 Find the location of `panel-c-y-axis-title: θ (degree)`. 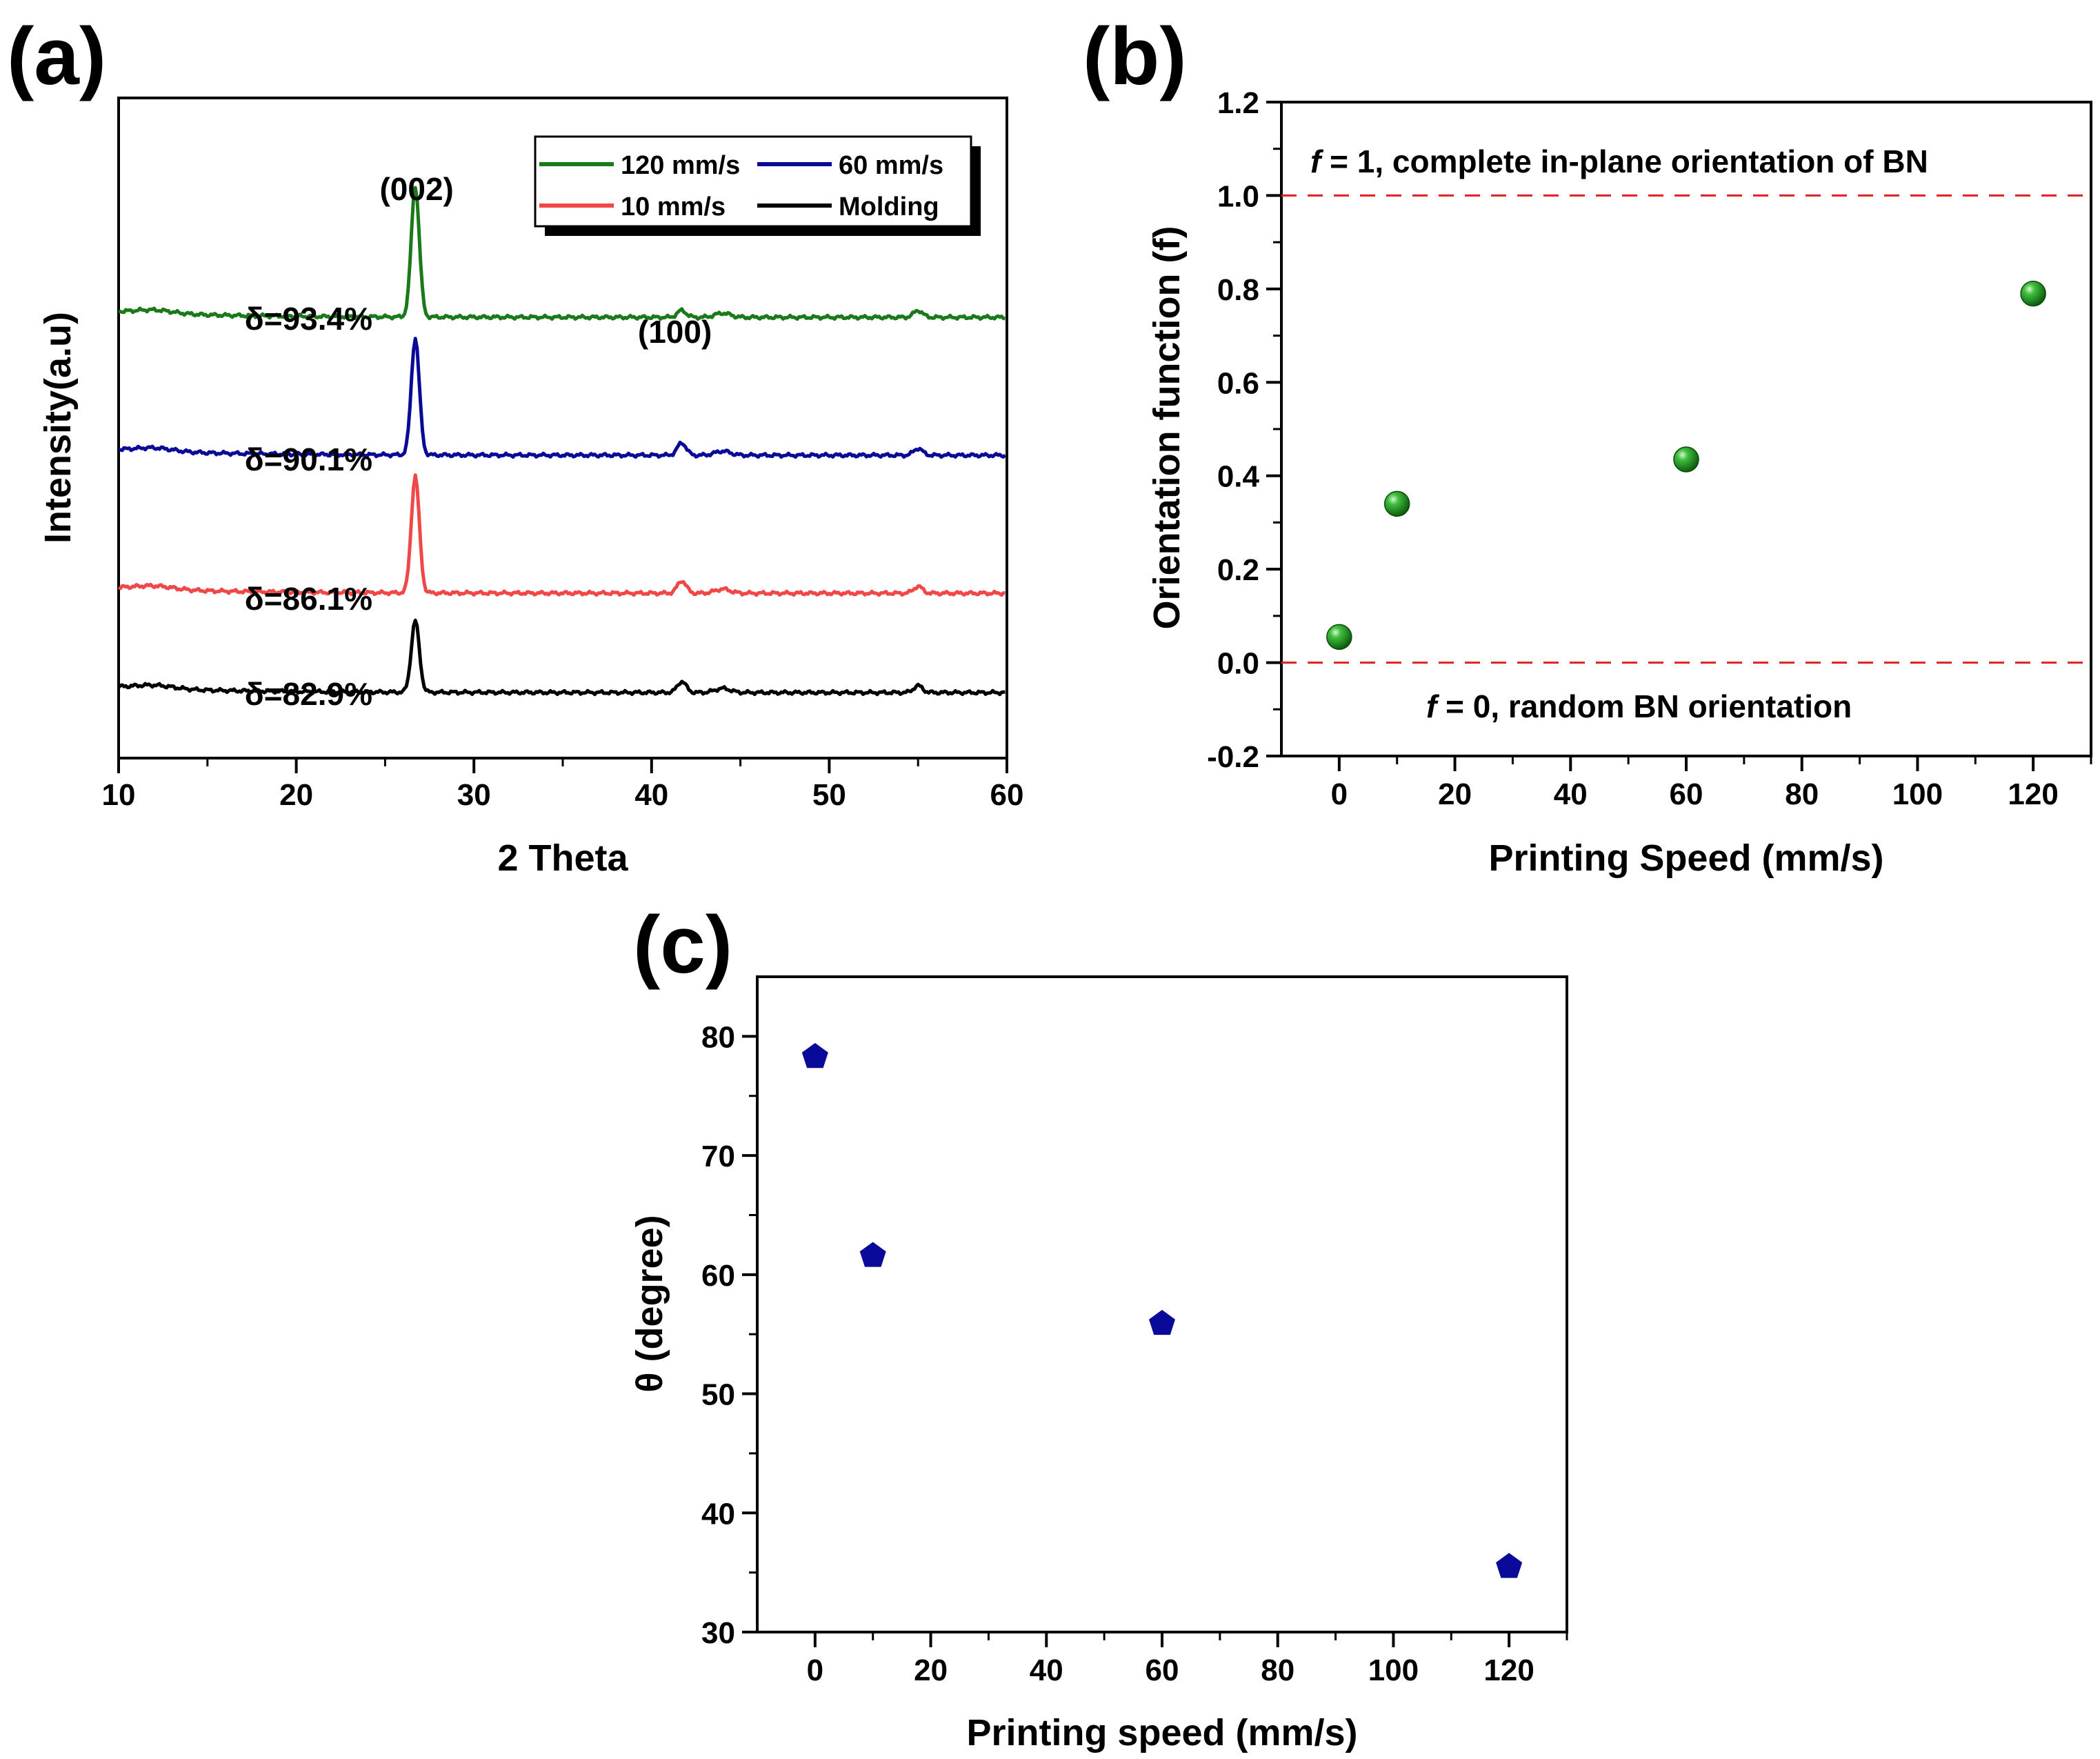

panel-c-y-axis-title: θ (degree) is located at coordinates (649, 1303).